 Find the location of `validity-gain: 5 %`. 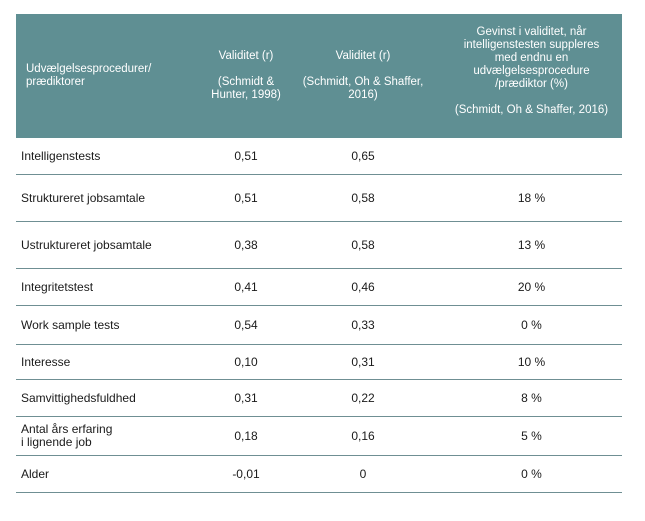

validity-gain: 5 % is located at coordinates (531, 435).